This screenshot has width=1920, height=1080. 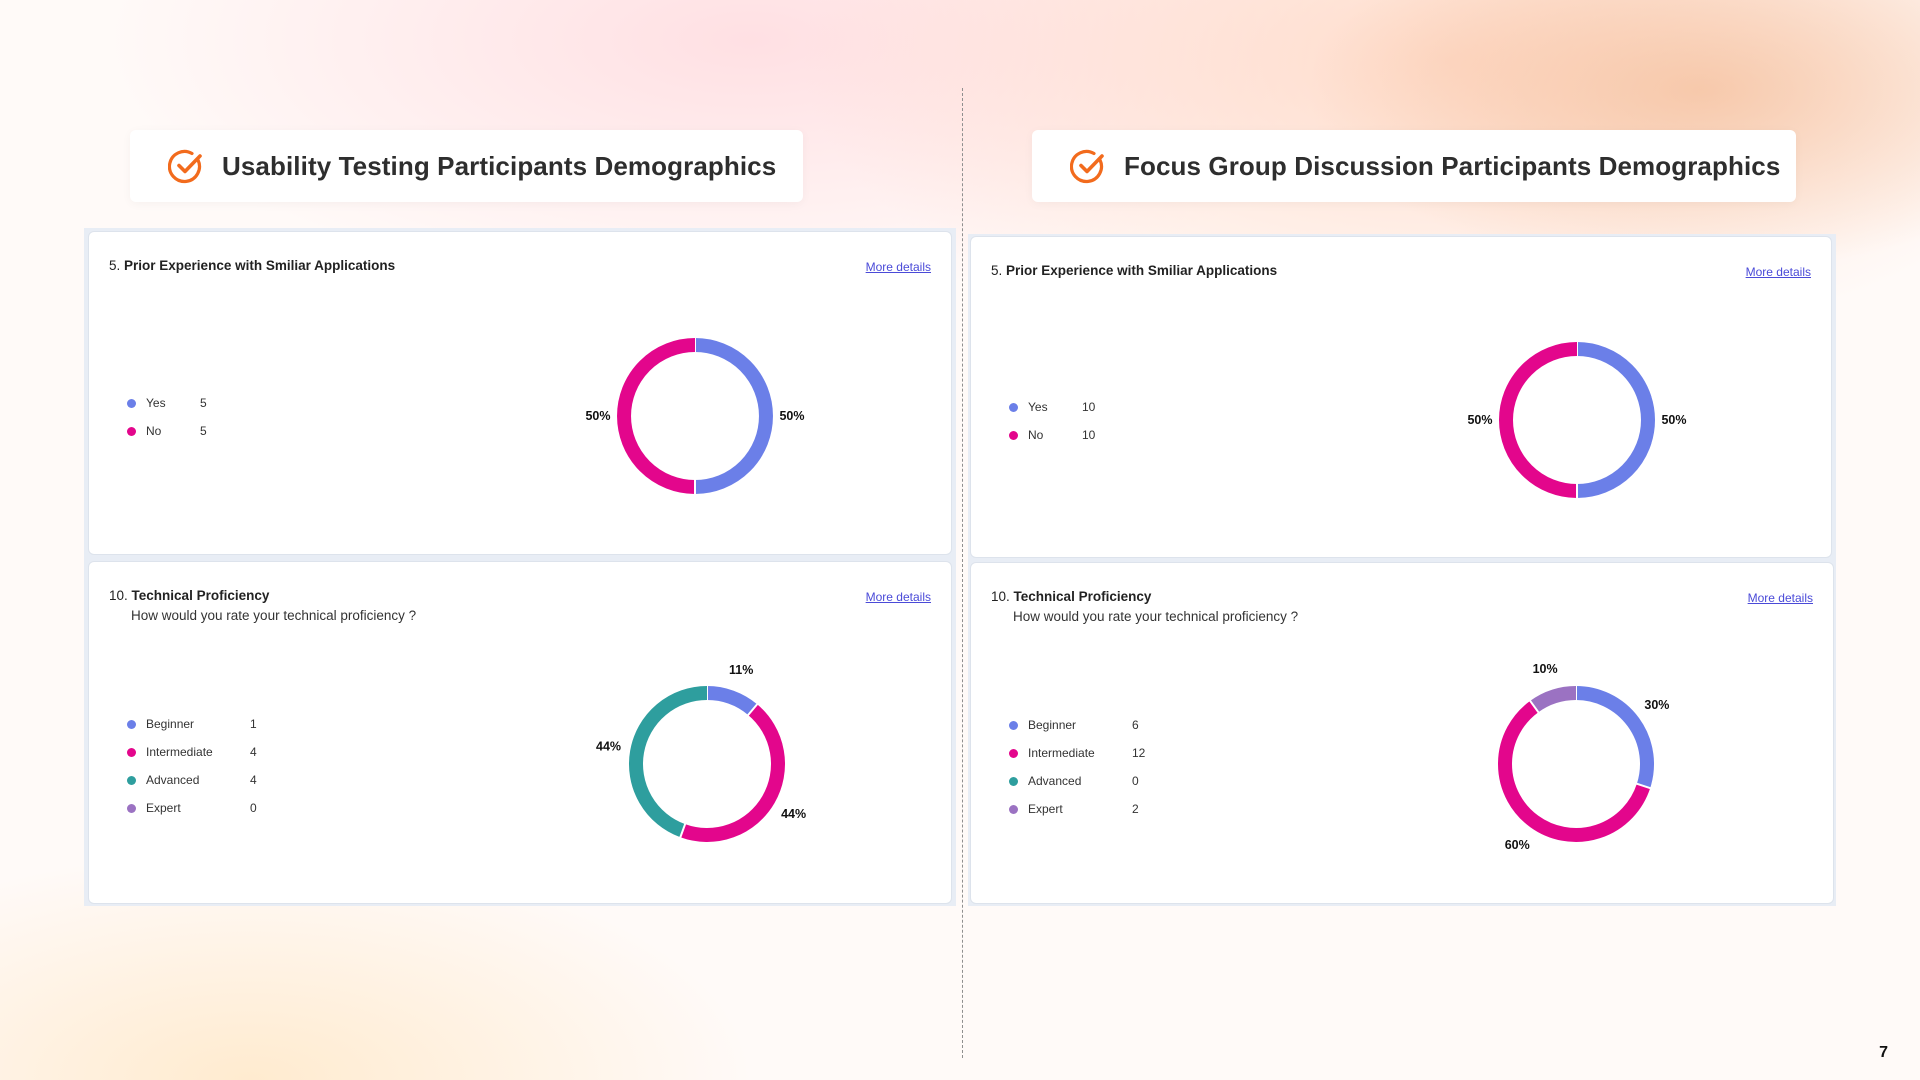 I want to click on donut-chart: 30% 60% 10%, so click(x=1583, y=757).